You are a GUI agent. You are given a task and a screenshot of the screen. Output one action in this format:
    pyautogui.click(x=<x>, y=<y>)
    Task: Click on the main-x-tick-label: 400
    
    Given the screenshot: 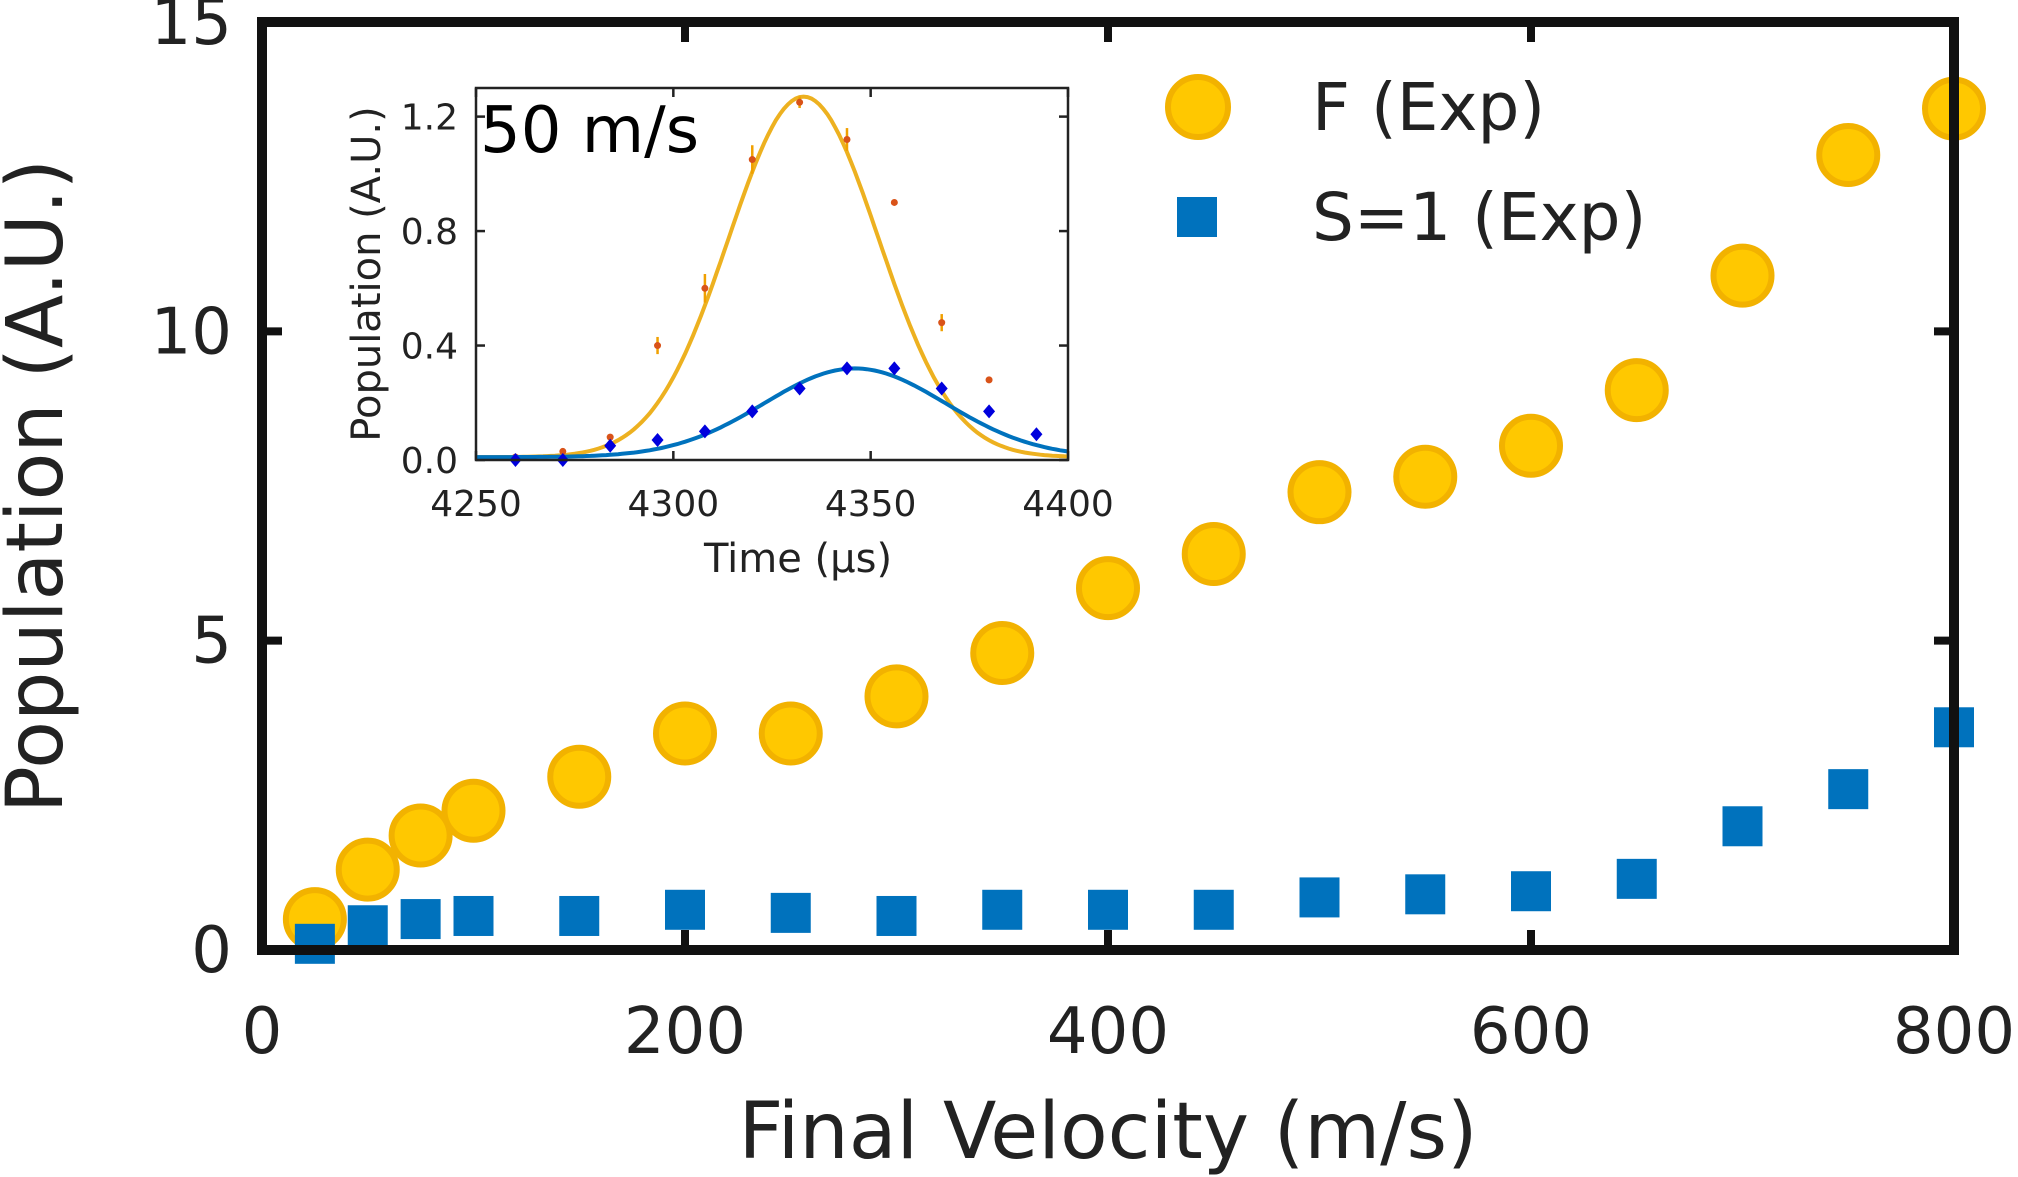 What is the action you would take?
    pyautogui.click(x=1108, y=1032)
    